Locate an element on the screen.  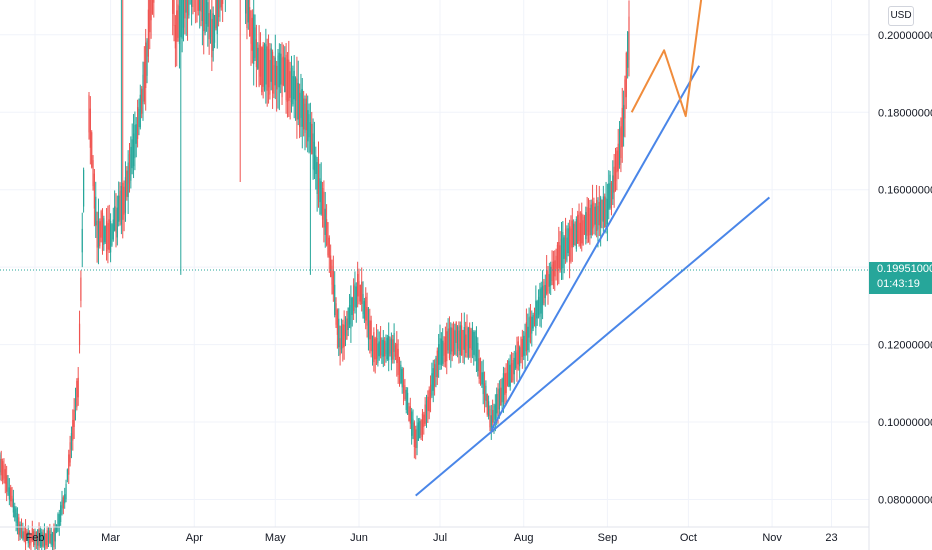
currency-label: USD is located at coordinates (901, 16).